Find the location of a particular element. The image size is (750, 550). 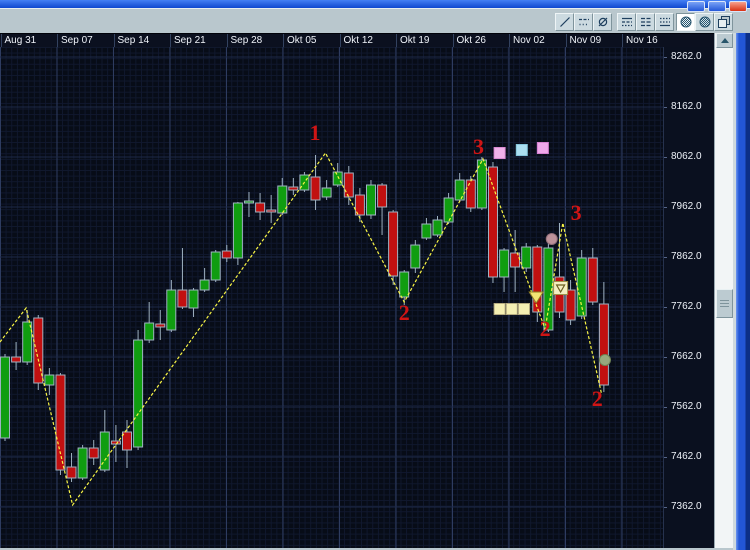

price-label: 7562.0 is located at coordinates (686, 406).